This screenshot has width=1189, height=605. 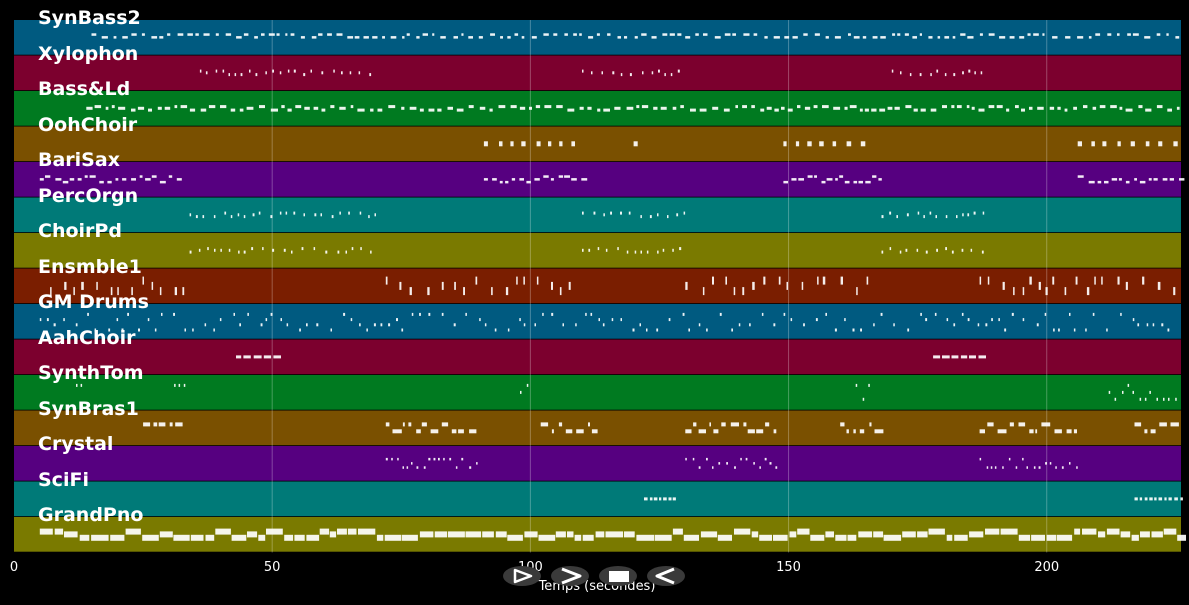 I want to click on track-label: Ensmble1, so click(x=90, y=266).